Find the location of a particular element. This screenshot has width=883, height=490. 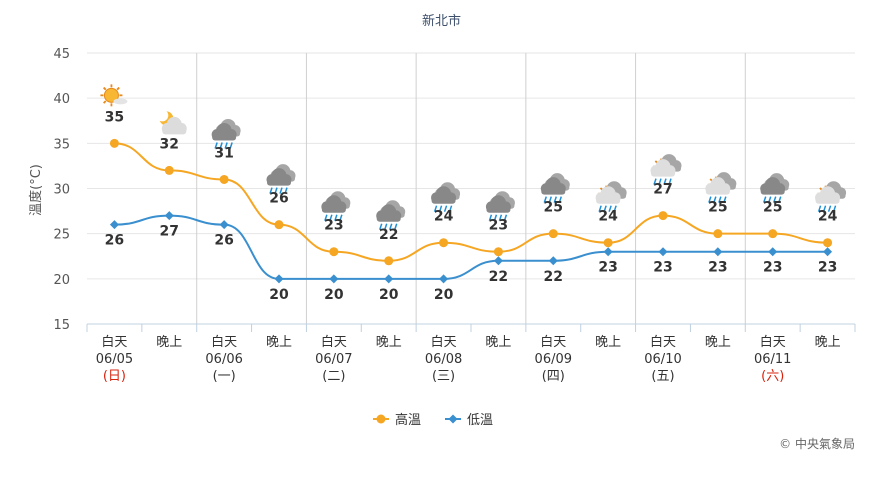

high-temp-label: 32 is located at coordinates (169, 144).